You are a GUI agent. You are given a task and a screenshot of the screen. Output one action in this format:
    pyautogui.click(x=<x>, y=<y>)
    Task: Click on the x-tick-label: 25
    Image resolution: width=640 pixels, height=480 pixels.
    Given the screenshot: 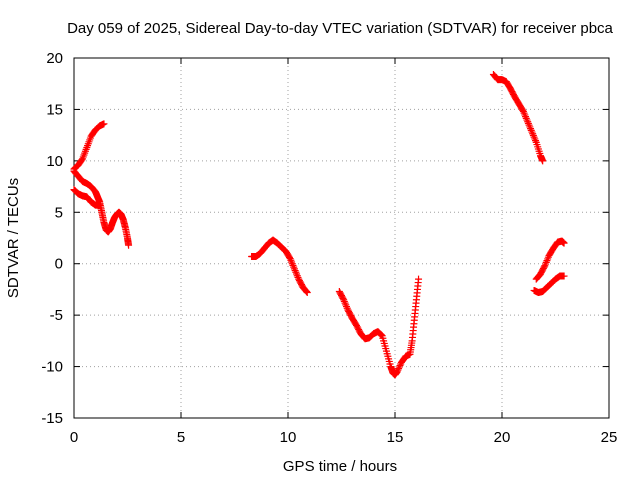 What is the action you would take?
    pyautogui.click(x=609, y=437)
    